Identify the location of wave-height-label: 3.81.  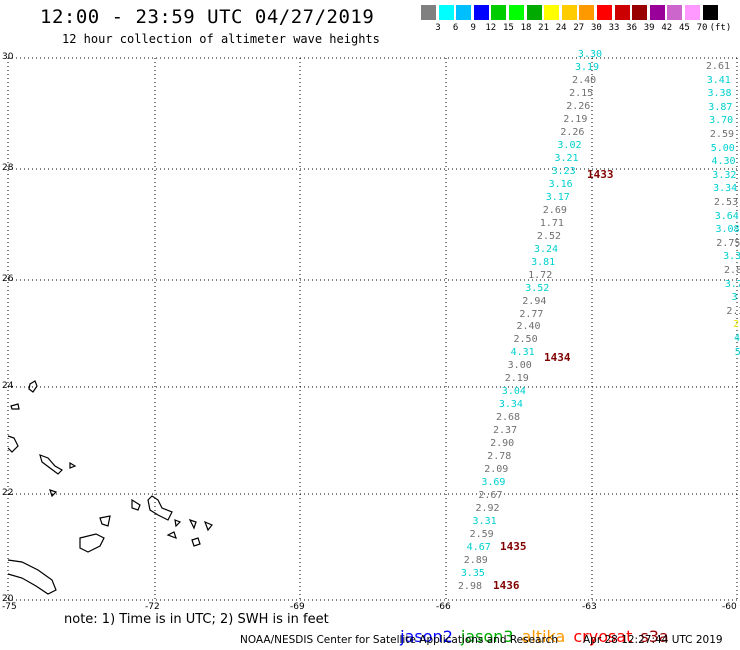
(543, 262).